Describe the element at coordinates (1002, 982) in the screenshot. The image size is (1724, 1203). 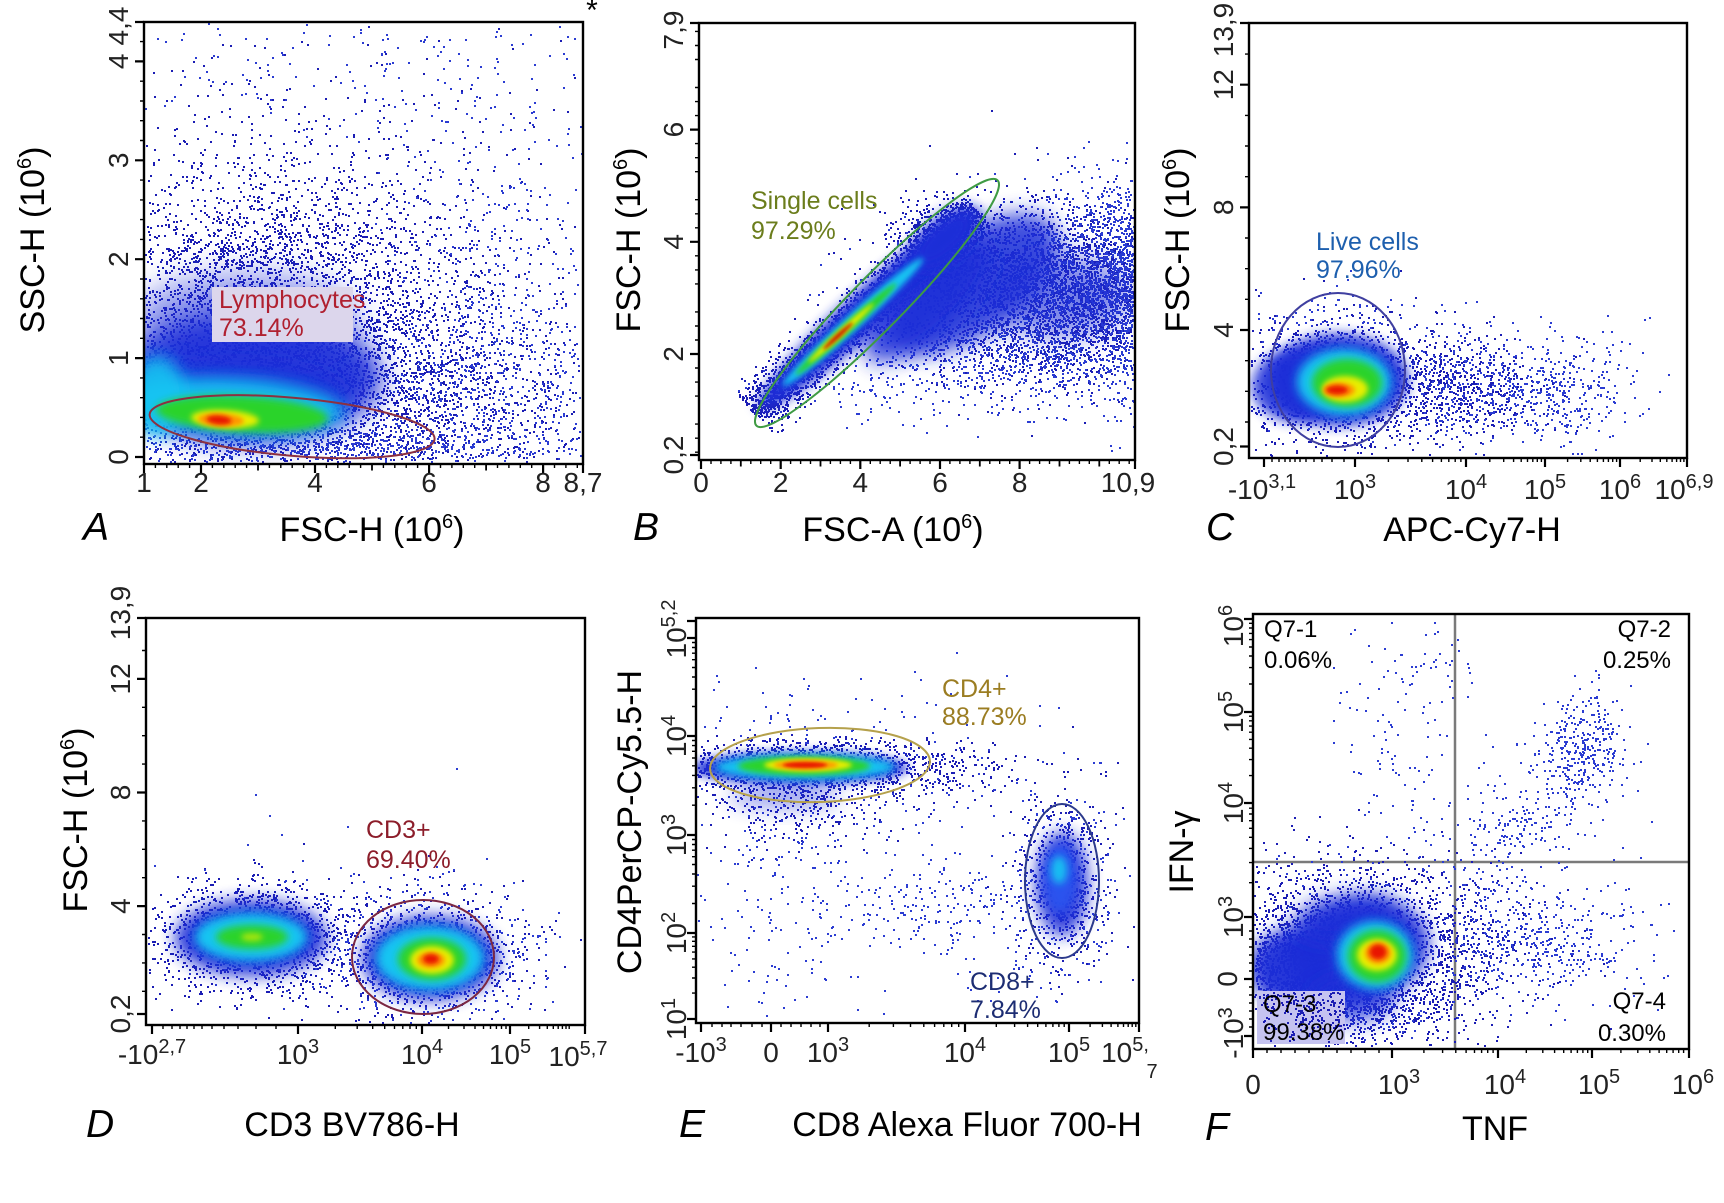
I see `svg-text: CD8+` at that location.